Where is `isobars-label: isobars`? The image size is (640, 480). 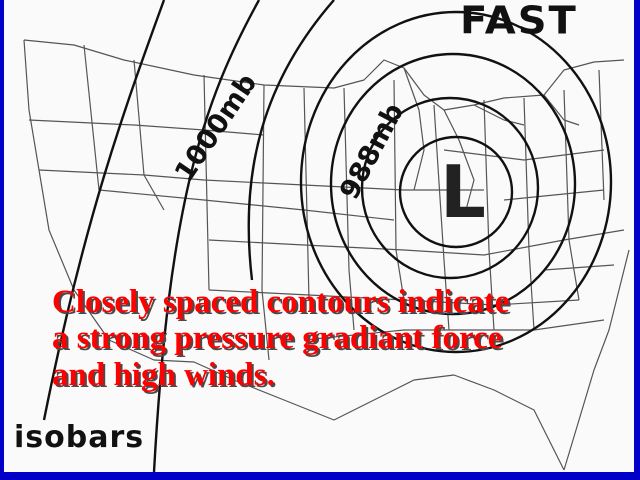 isobars-label: isobars is located at coordinates (79, 437).